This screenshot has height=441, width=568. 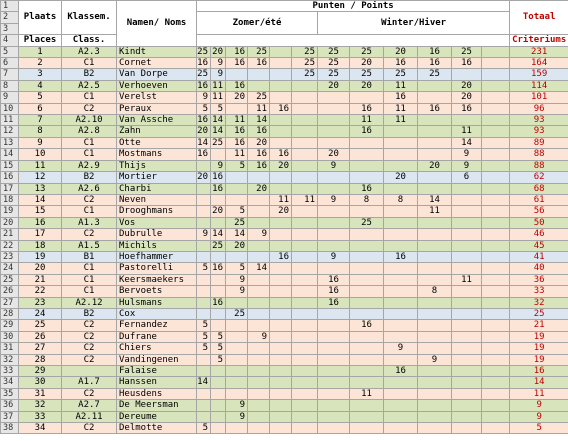 I want to click on row-number: 29, so click(x=9, y=325).